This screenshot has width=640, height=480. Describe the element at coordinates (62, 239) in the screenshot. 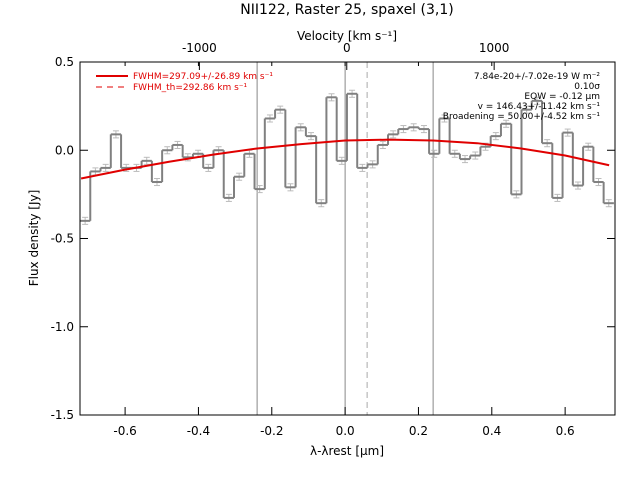

I see `y-tick-label: -0.5` at that location.